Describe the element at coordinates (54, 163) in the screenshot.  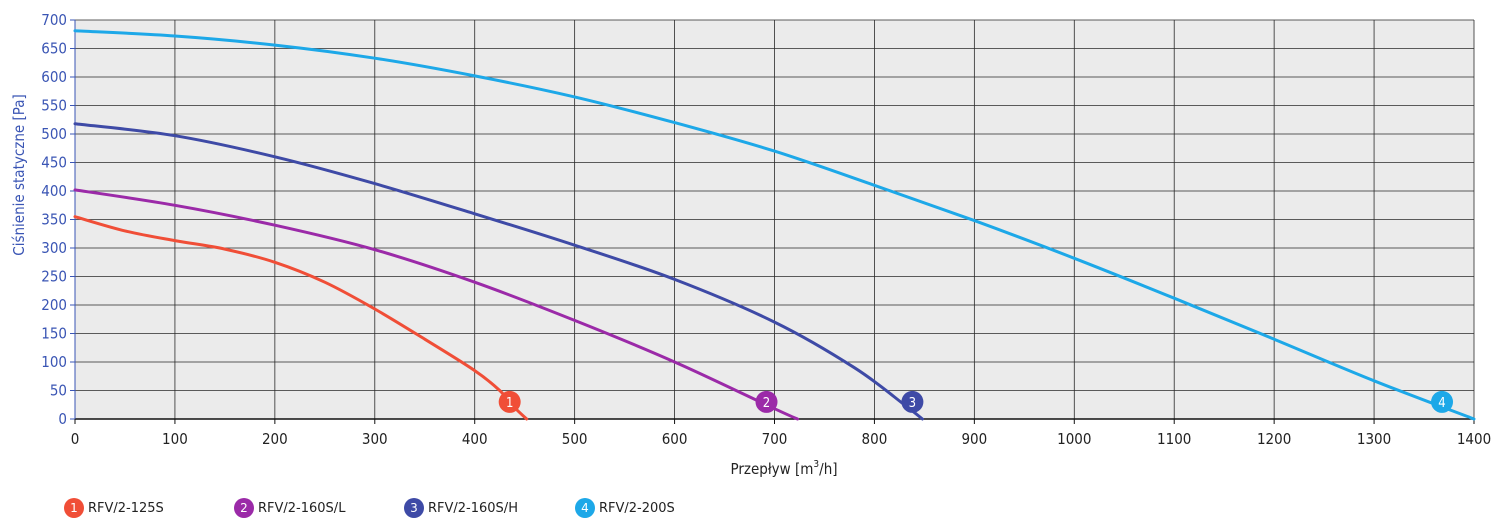
I see `y-tick-label: 450` at that location.